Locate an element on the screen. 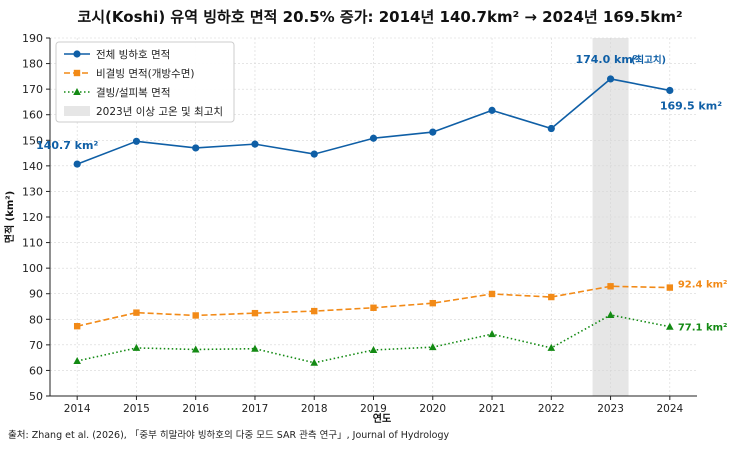  y-tick-label: 120 is located at coordinates (32, 217).